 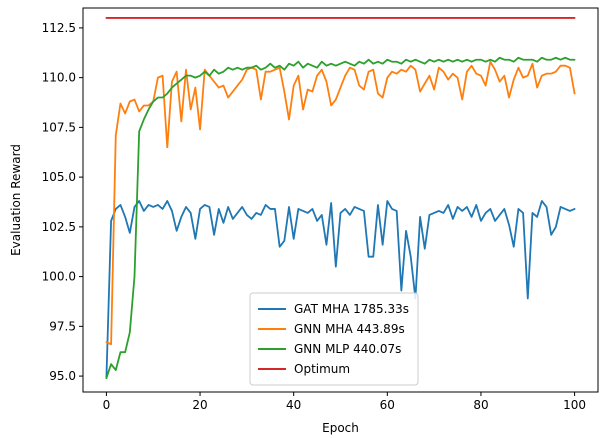 I want to click on legend-label: GNN MHA 443.89s, so click(x=349, y=329).